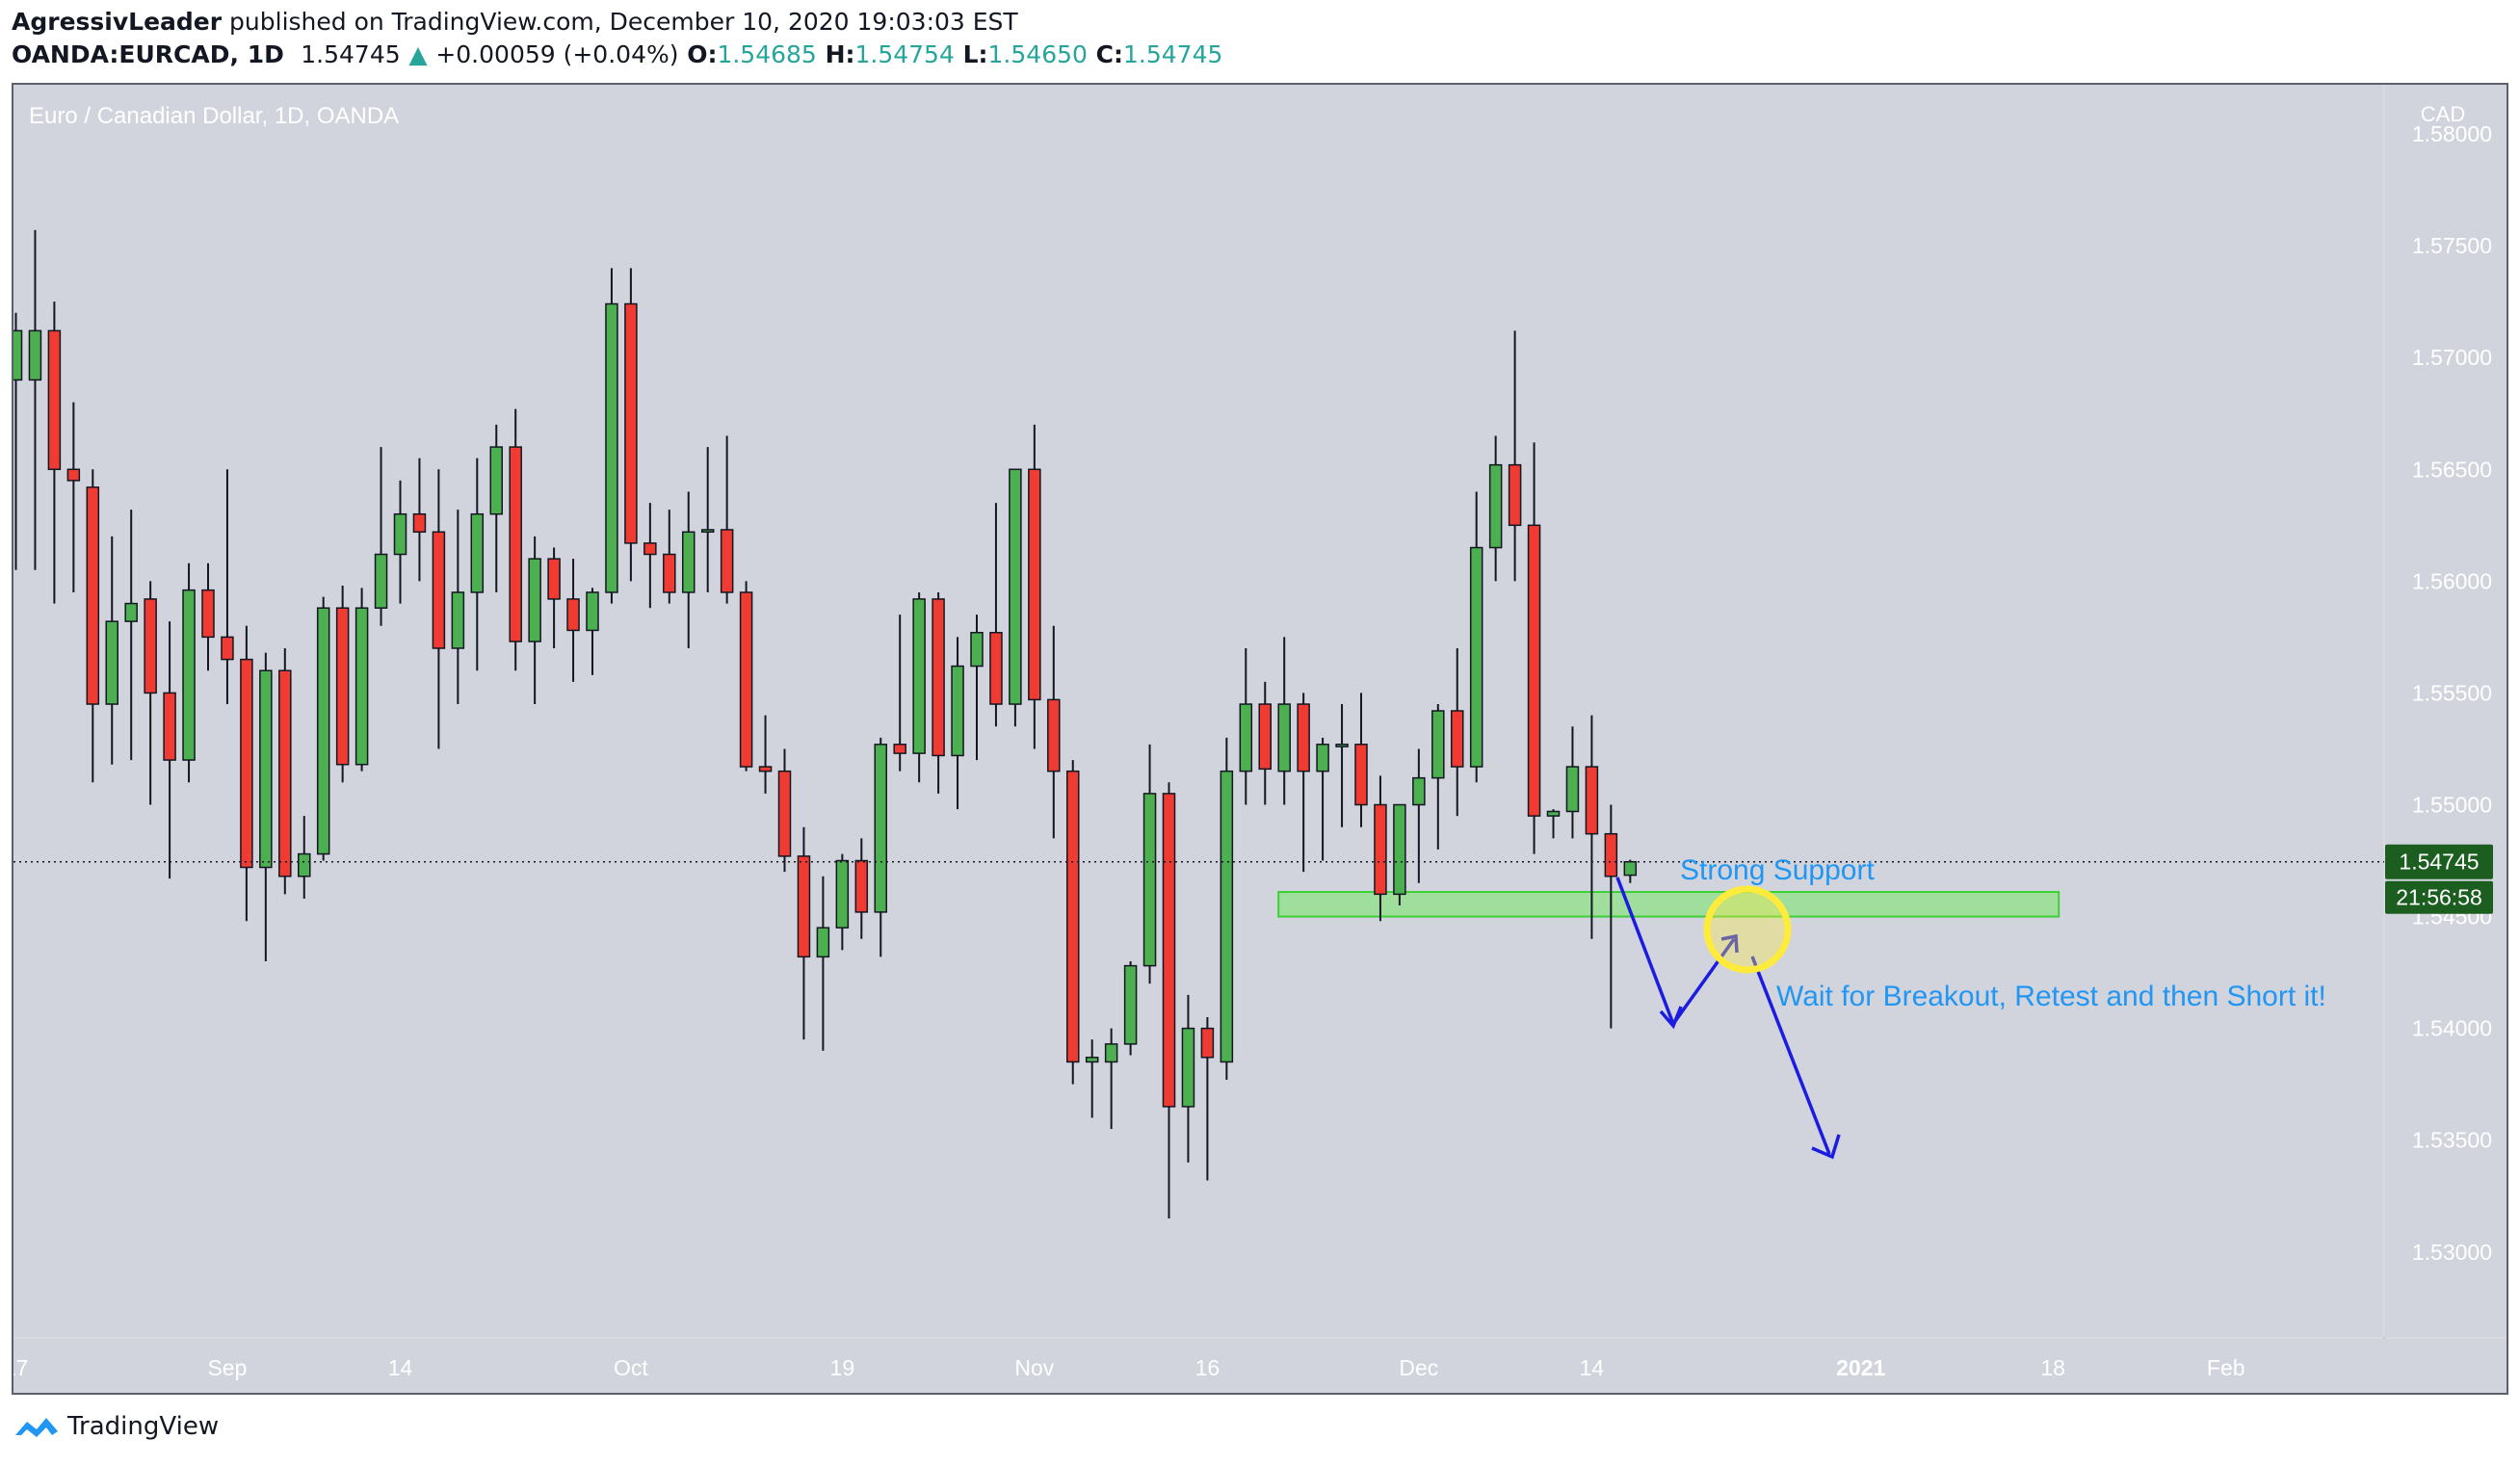 This screenshot has height=1466, width=2520. What do you see at coordinates (1669, 904) in the screenshot?
I see `support-zone` at bounding box center [1669, 904].